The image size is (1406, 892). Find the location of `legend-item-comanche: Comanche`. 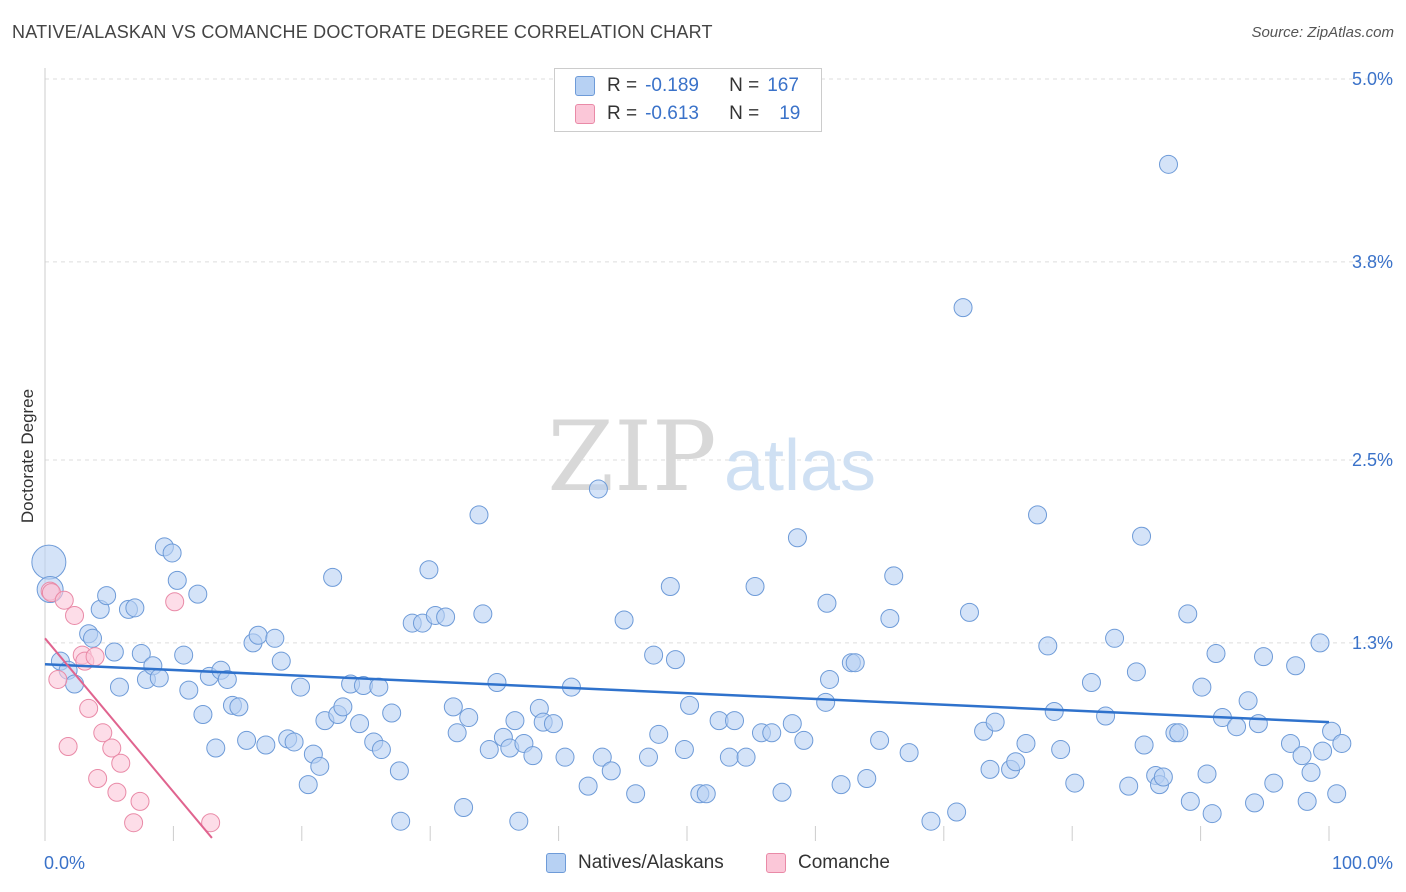

legend-item-comanche: Comanche is located at coordinates (828, 863).